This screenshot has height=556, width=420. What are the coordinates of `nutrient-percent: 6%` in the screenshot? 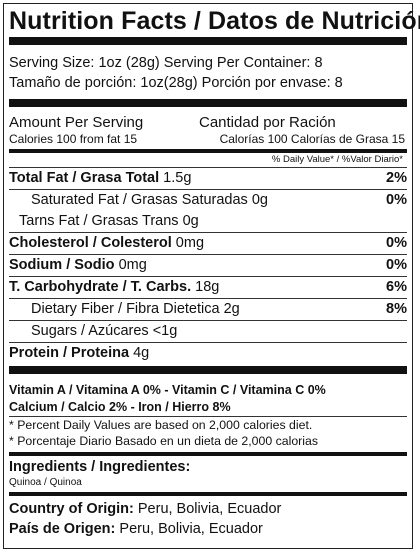 It's located at (396, 287).